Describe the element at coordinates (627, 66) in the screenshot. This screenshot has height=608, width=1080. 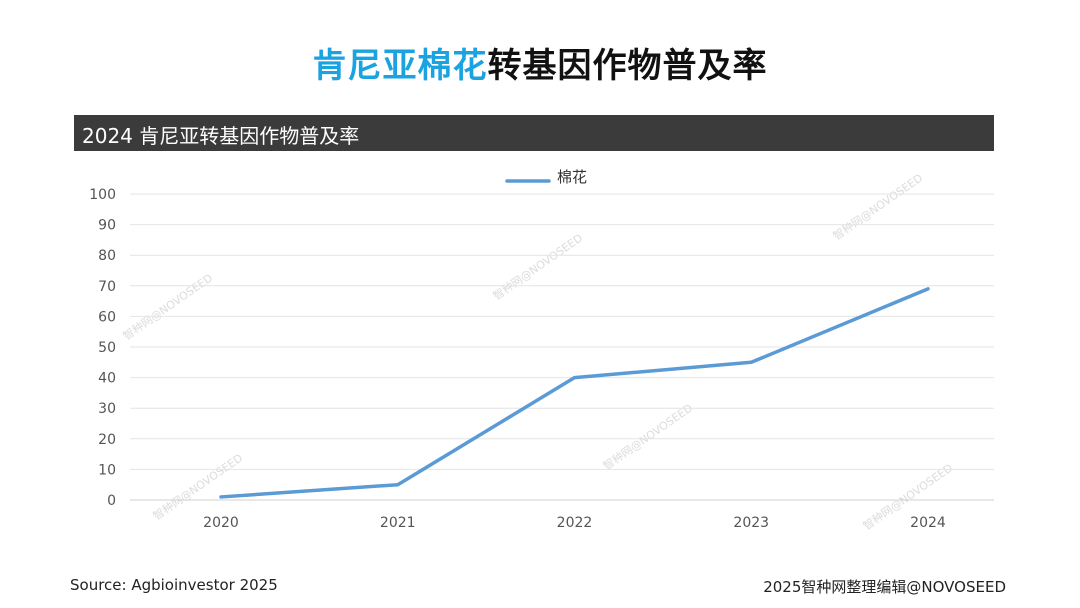
I see `page-title-rest: 转基因作物普及率` at that location.